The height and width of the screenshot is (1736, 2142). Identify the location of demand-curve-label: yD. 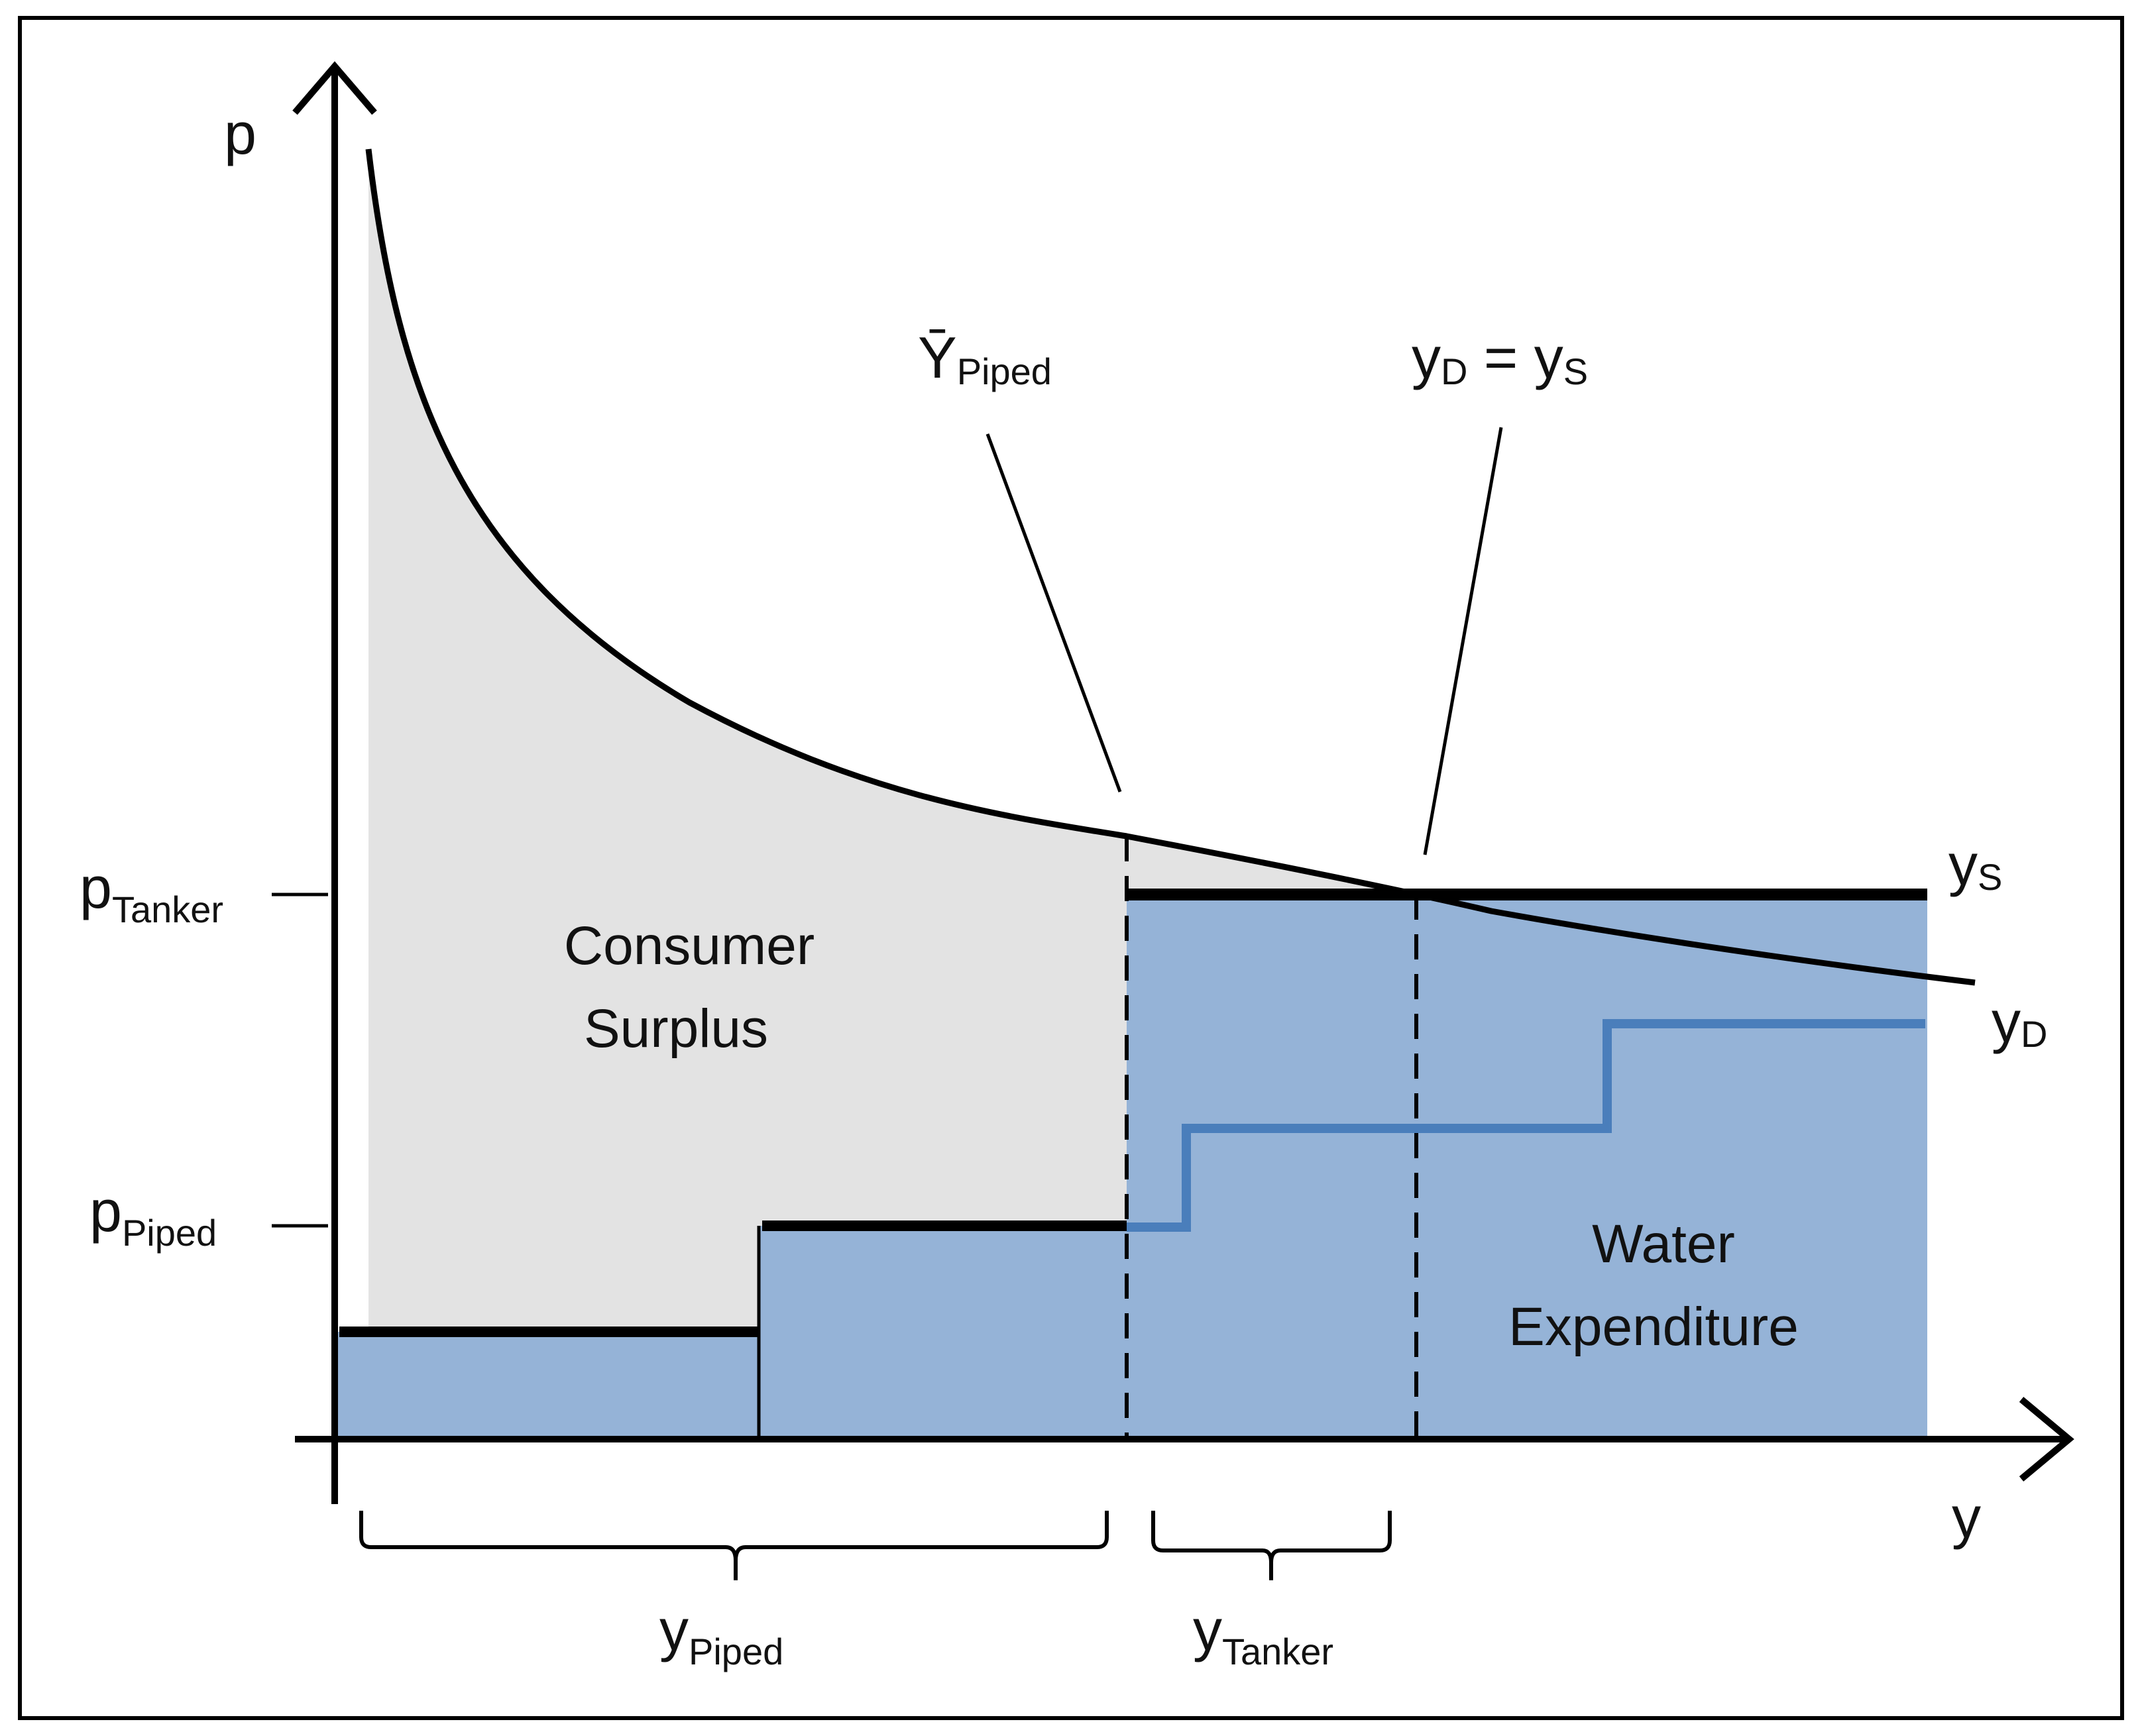
(2019, 1022).